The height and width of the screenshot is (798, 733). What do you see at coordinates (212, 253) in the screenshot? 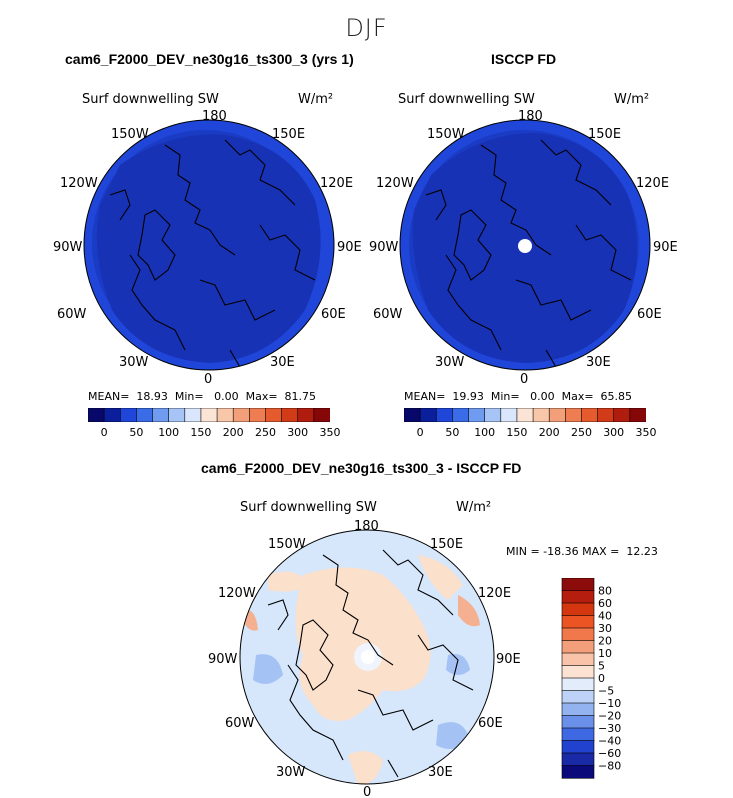
I see `panel-1-coastlines` at bounding box center [212, 253].